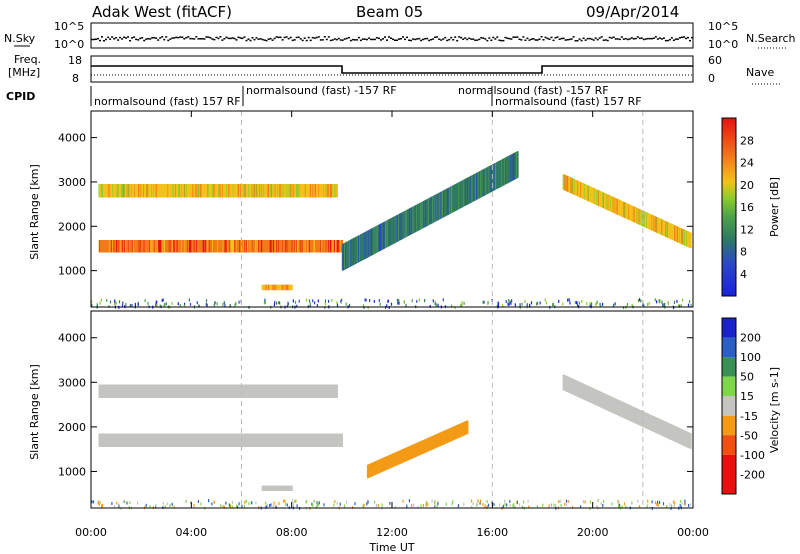 The width and height of the screenshot is (800, 554). I want to click on y-tick-label: 2000, so click(72, 427).